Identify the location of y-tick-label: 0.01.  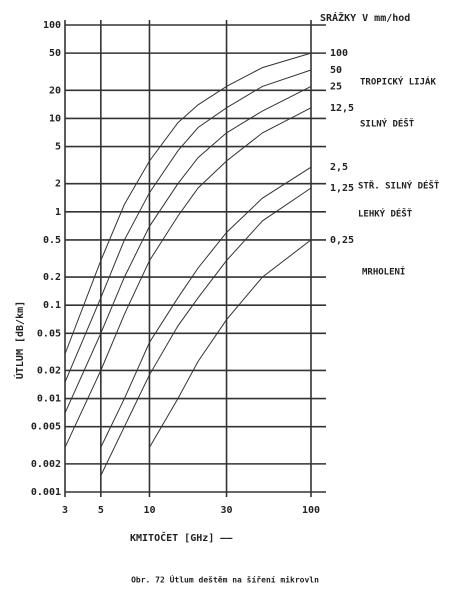
(49, 399).